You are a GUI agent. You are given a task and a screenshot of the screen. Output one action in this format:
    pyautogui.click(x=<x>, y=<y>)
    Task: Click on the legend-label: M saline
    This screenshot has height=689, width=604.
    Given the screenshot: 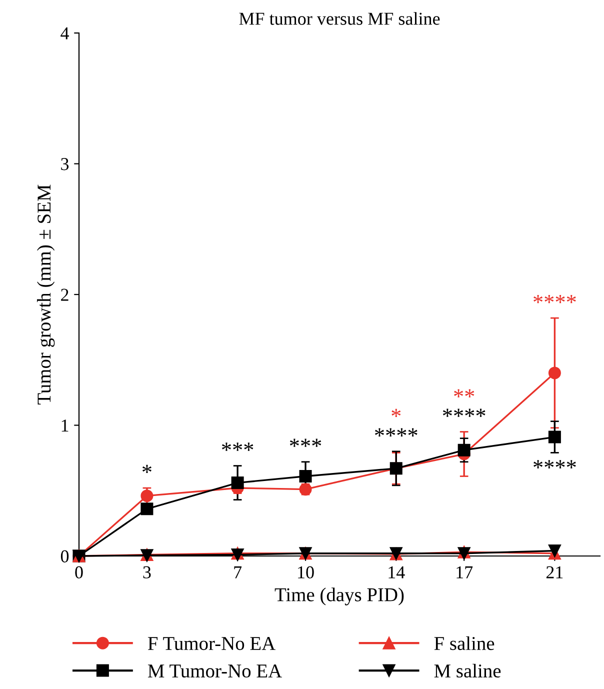 What is the action you would take?
    pyautogui.click(x=467, y=671)
    